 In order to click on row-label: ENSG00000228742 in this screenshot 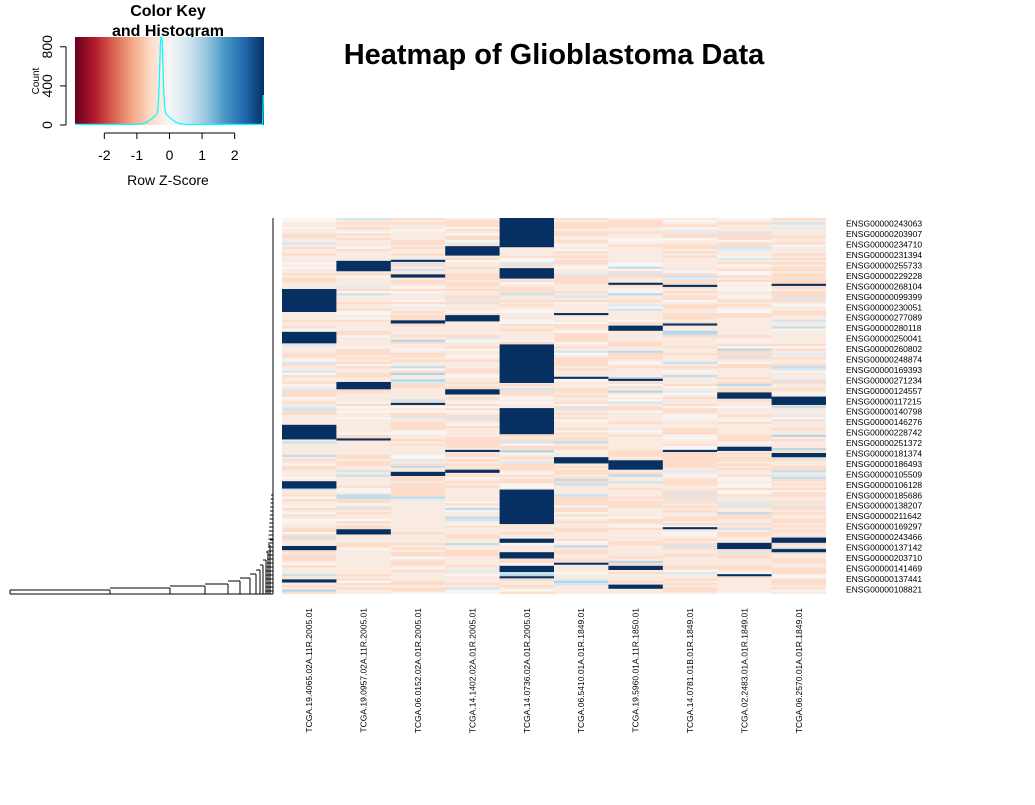, I will do `click(884, 433)`.